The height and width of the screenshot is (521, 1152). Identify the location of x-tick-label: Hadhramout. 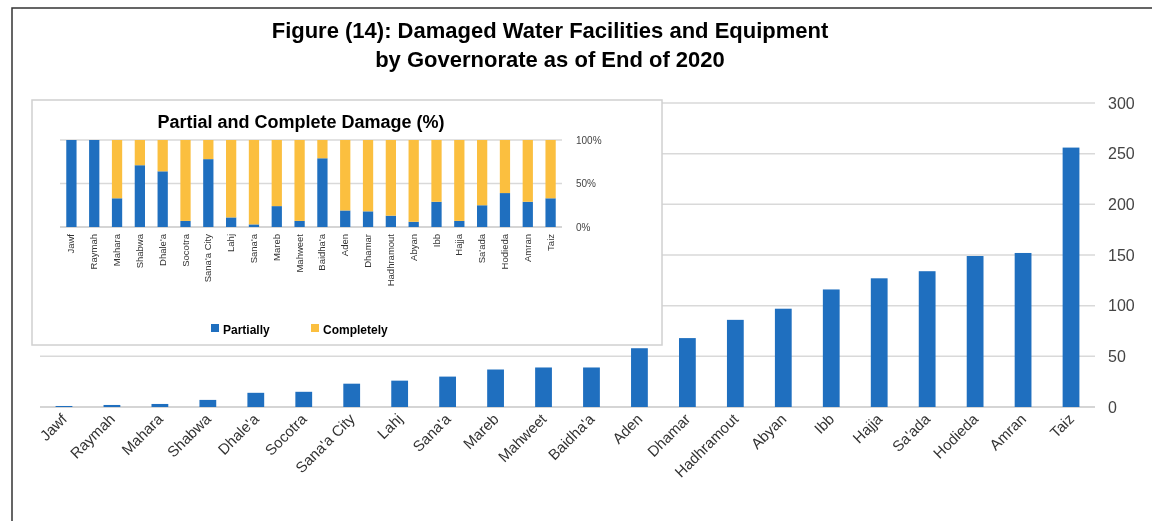
(390, 260).